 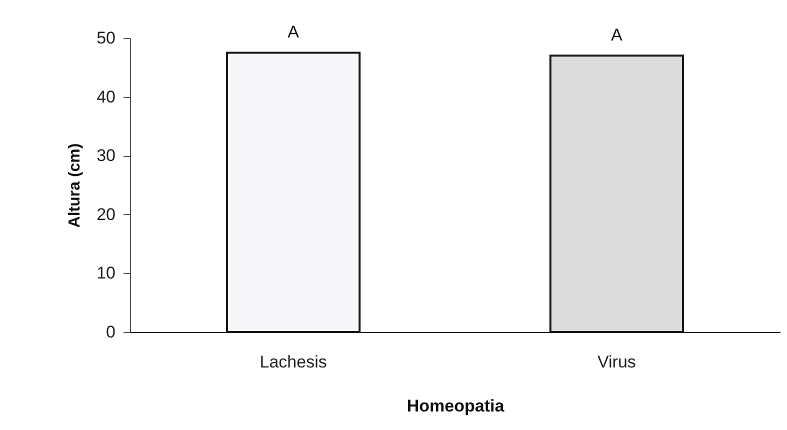 What do you see at coordinates (106, 273) in the screenshot?
I see `y-tick-label: 10` at bounding box center [106, 273].